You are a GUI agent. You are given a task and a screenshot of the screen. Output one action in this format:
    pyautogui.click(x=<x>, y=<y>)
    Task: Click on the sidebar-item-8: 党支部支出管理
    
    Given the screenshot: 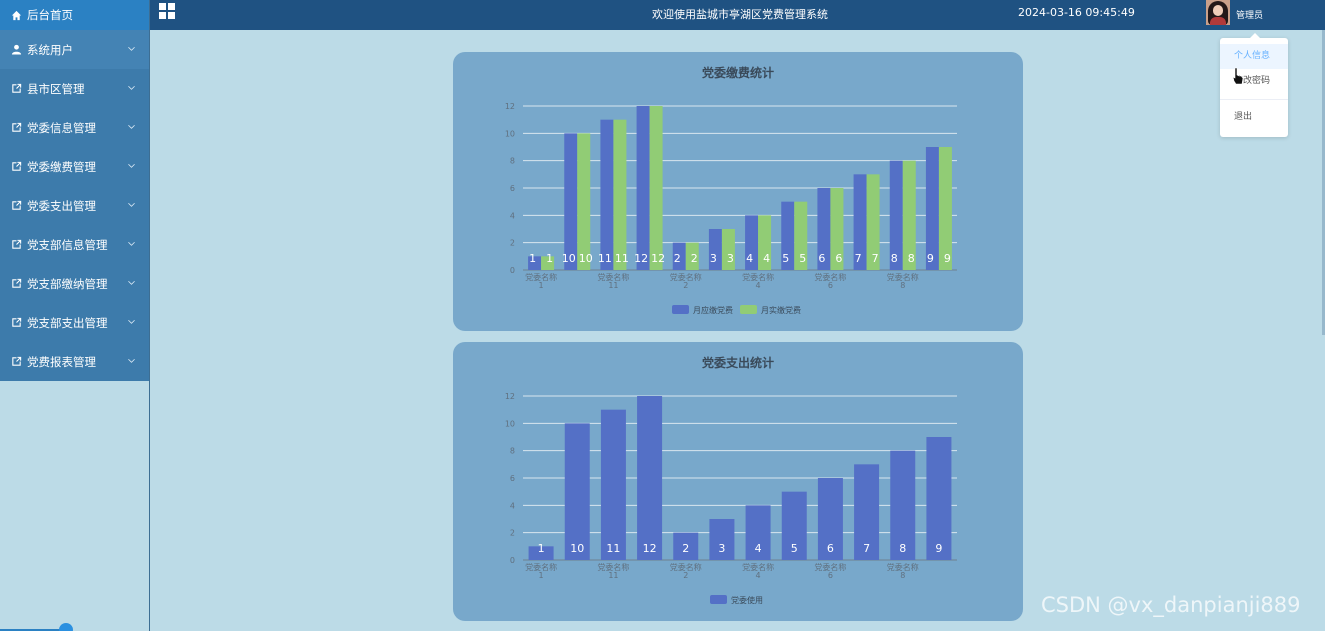 What is the action you would take?
    pyautogui.click(x=74, y=322)
    